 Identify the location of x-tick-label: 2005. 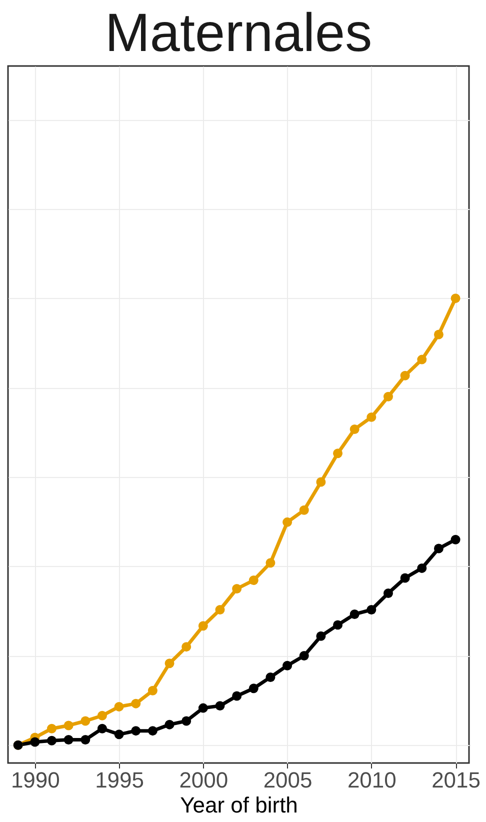
(287, 780).